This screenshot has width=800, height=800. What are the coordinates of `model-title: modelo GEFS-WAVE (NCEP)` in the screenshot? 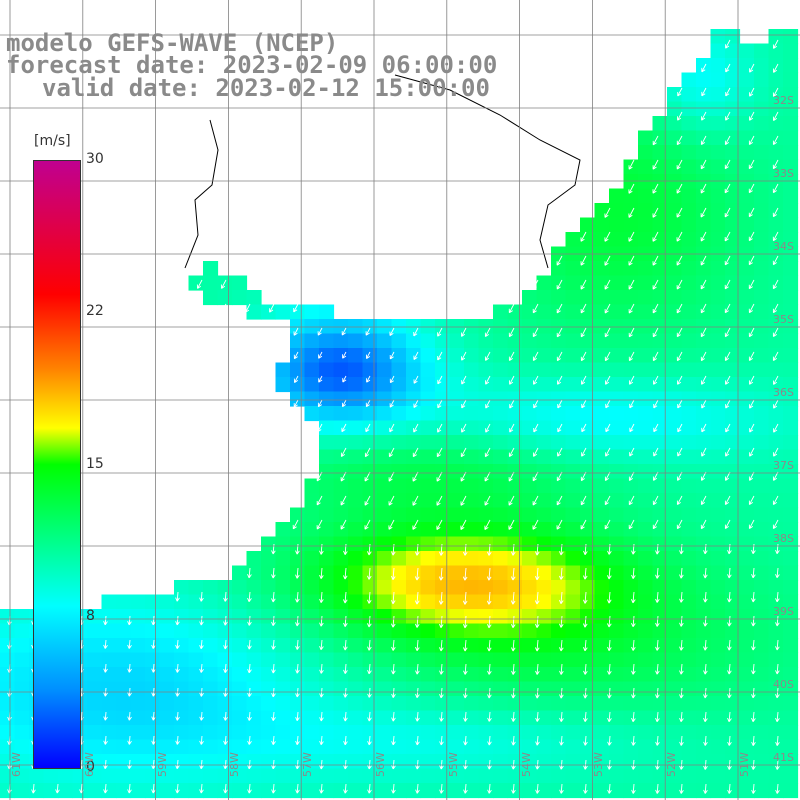 It's located at (172, 43).